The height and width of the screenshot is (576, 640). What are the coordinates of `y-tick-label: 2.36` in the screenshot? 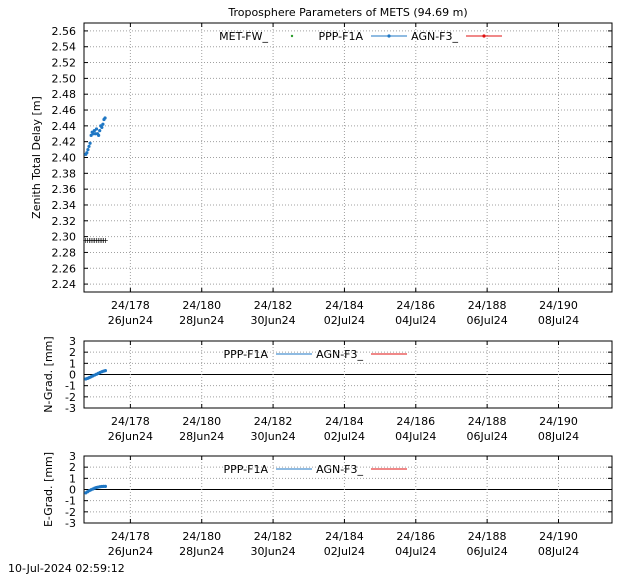 It's located at (64, 189).